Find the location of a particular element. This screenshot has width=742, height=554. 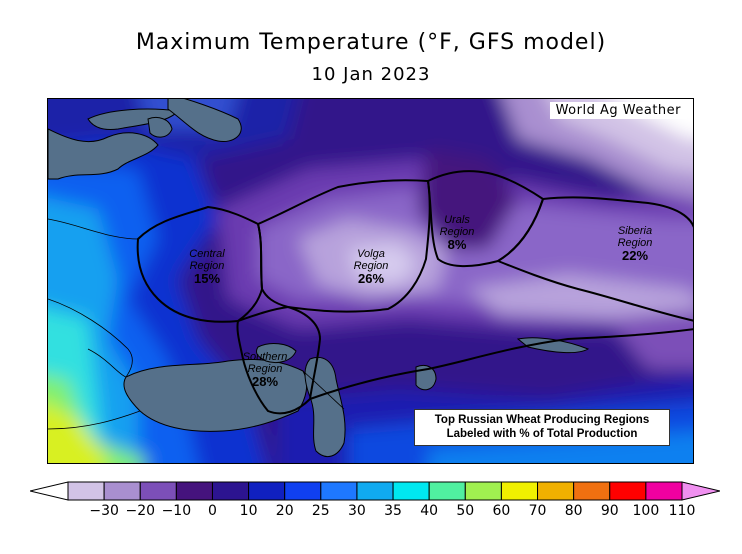

region-label-urals: Urals Region 8% is located at coordinates (457, 233).